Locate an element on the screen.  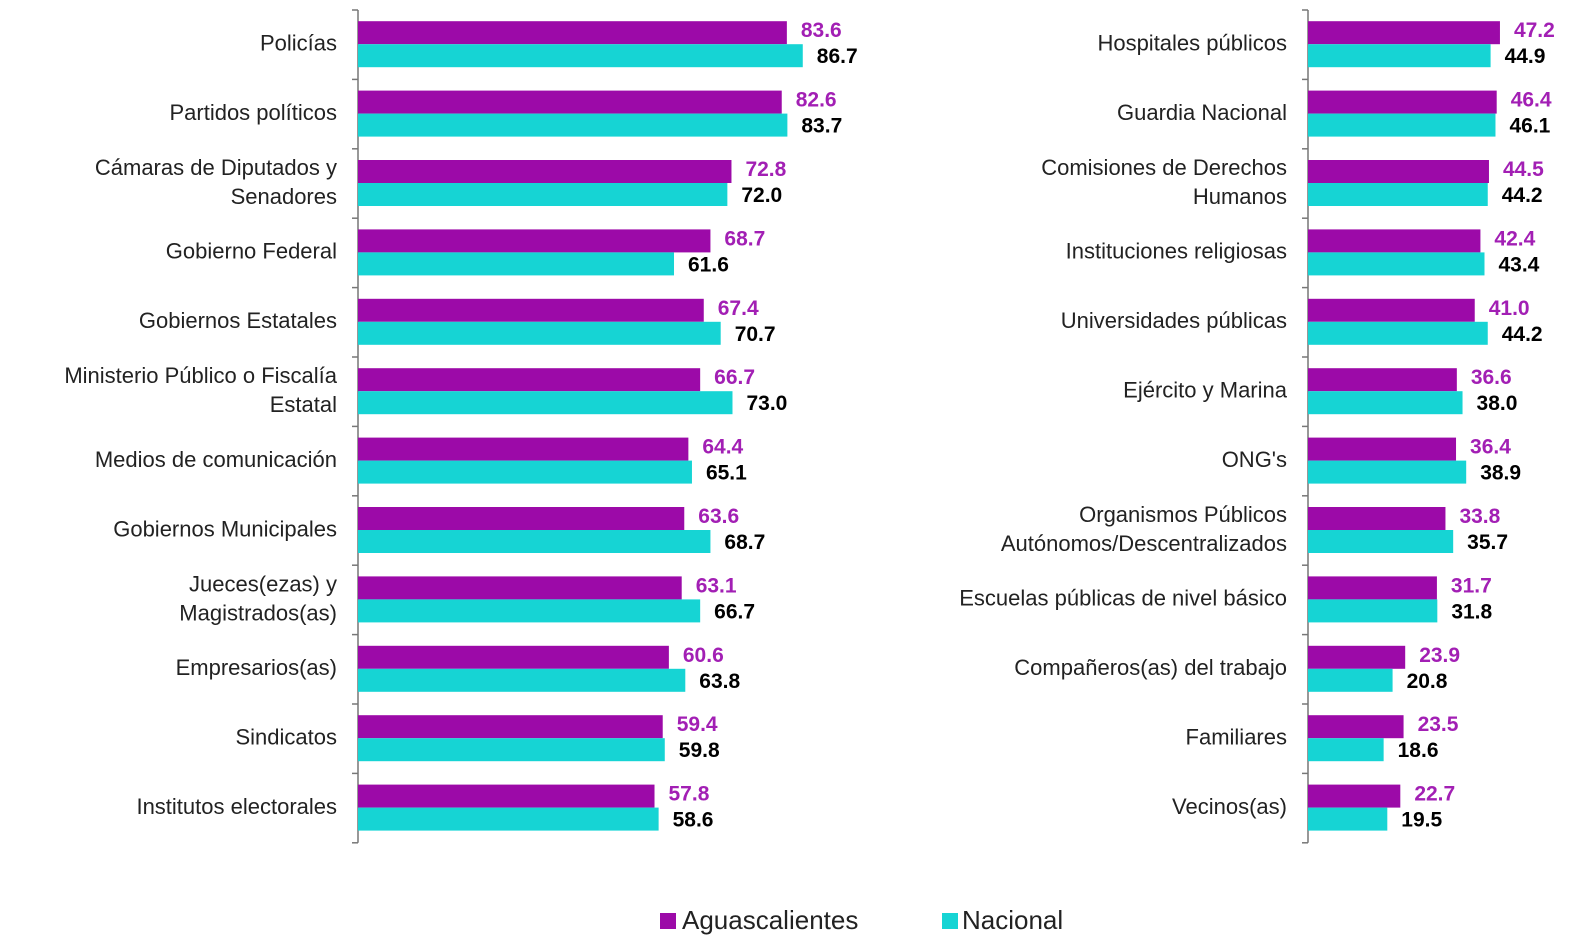
legend-label: Aguascalientes is located at coordinates (770, 920).